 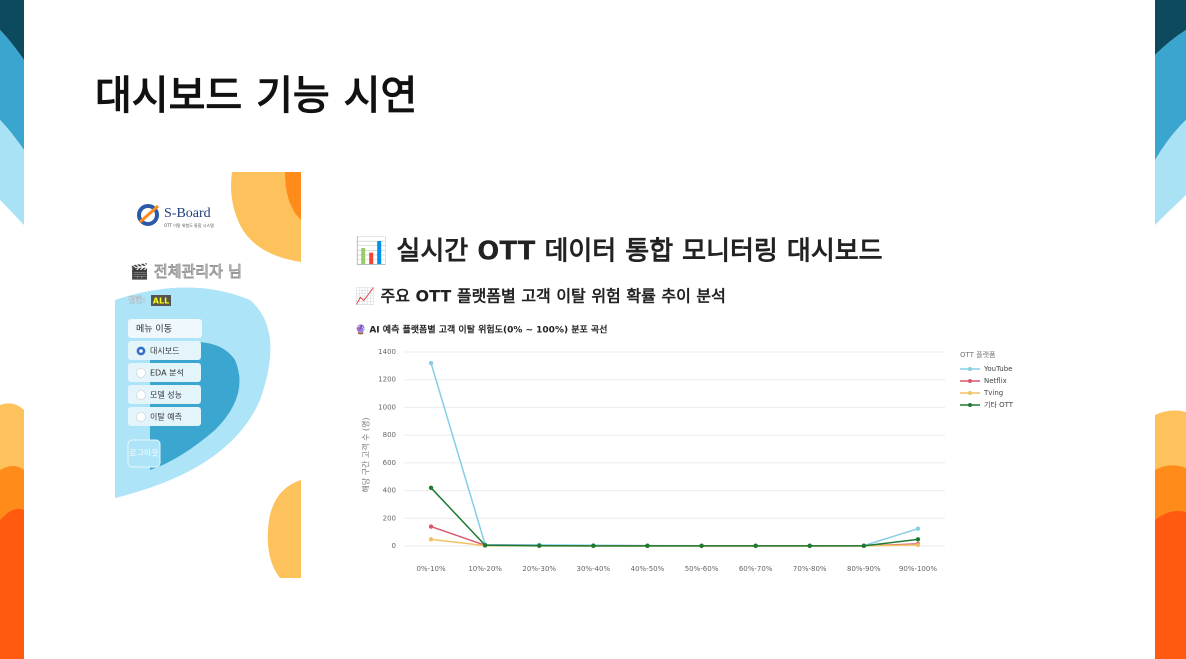 I want to click on y-tick-label: 0, so click(x=394, y=546).